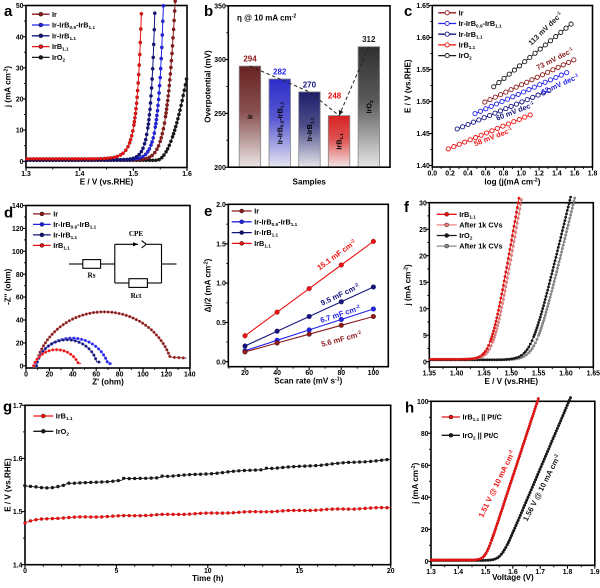 The height and width of the screenshot is (588, 600). Describe the element at coordinates (480, 246) in the screenshot. I see `svg-text: After 1k CVs` at that location.